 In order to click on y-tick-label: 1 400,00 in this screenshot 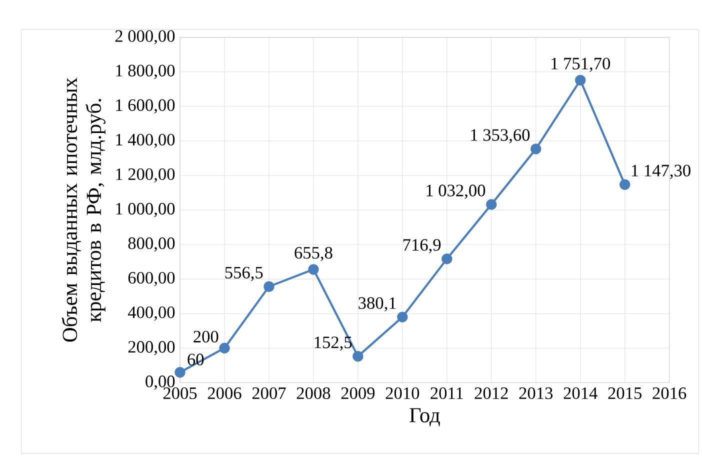, I will do `click(145, 141)`.